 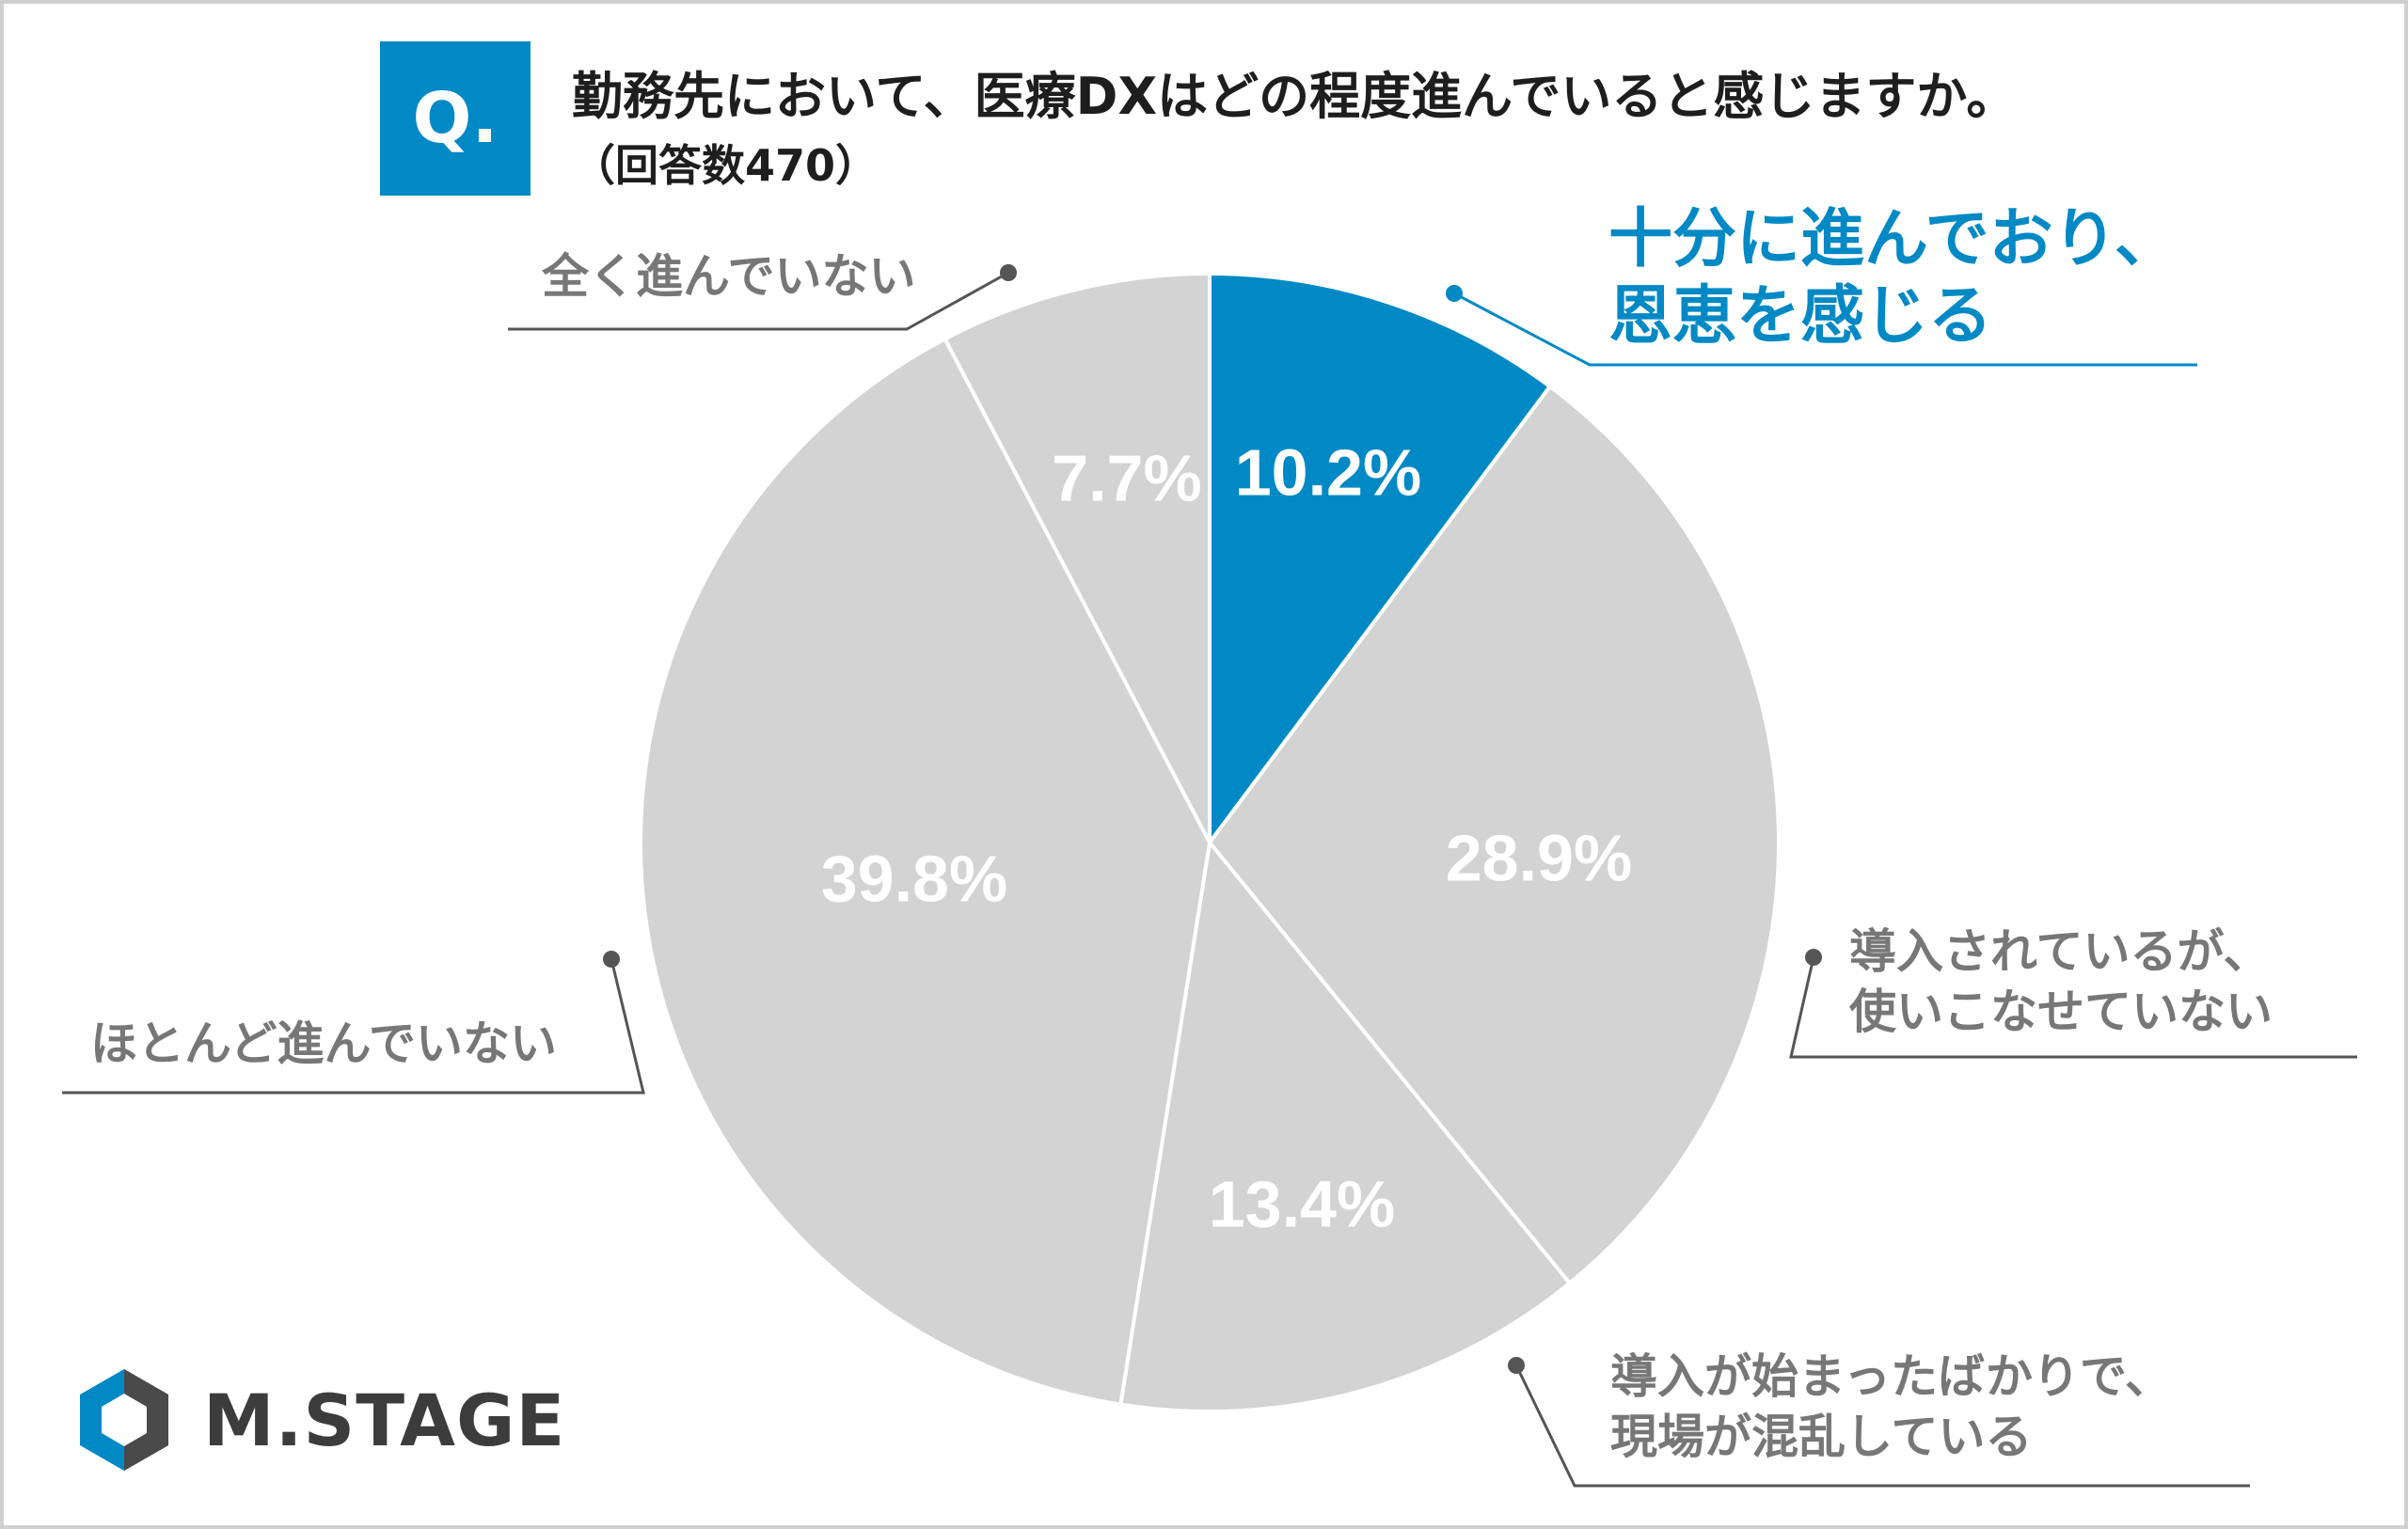 I want to click on category-label-5: 全く進んでいない, so click(x=729, y=277).